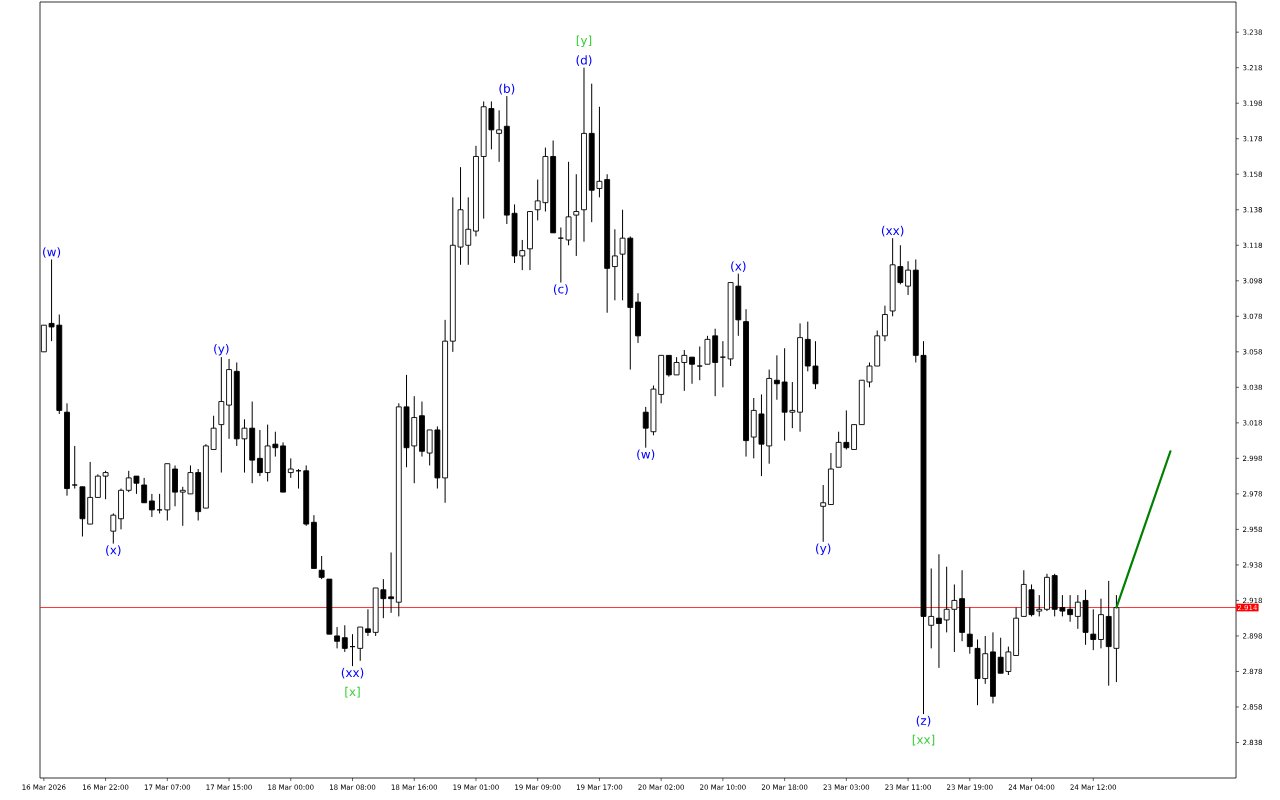  I want to click on annotation: (c), so click(560, 289).